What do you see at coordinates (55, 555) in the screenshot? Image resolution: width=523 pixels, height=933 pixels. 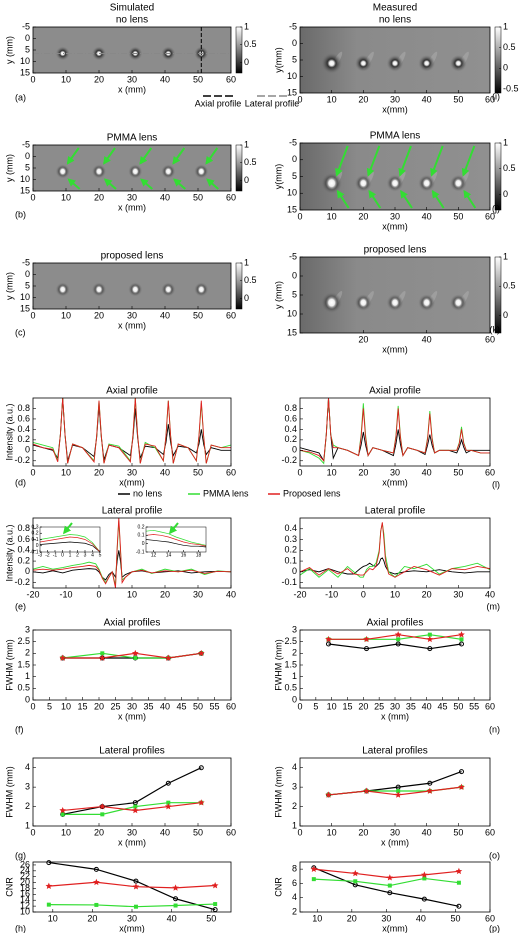 I see `x-tick-label: -1` at bounding box center [55, 555].